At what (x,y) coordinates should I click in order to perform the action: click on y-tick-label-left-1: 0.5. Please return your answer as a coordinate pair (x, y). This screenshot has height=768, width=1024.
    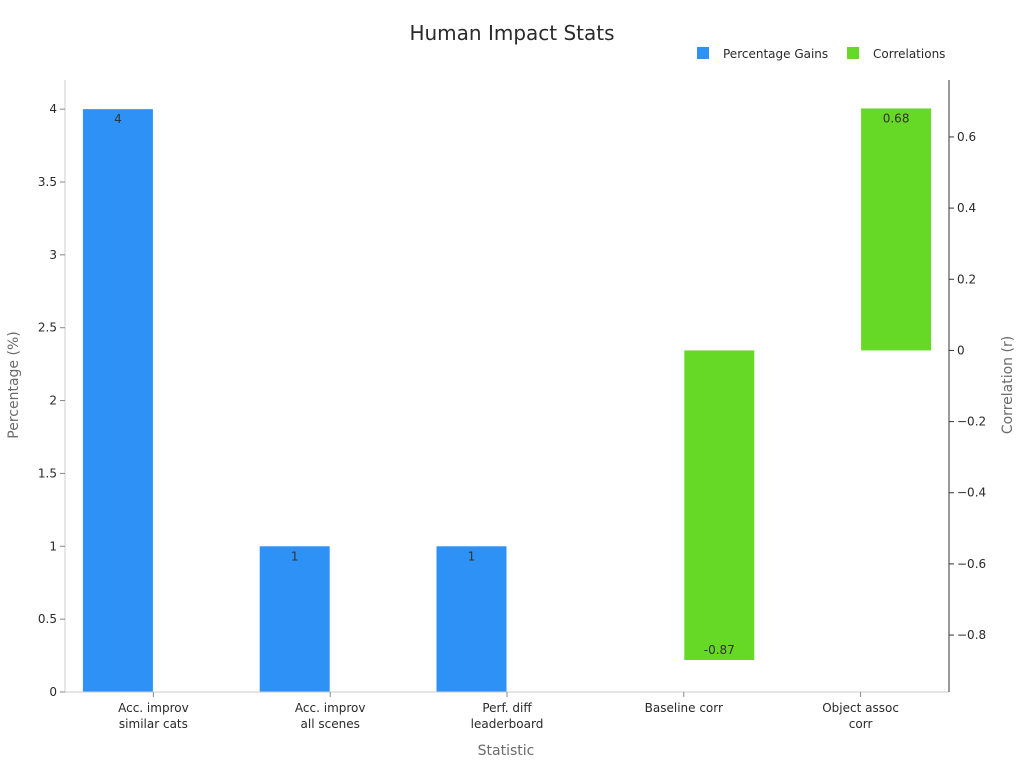
    Looking at the image, I should click on (47, 619).